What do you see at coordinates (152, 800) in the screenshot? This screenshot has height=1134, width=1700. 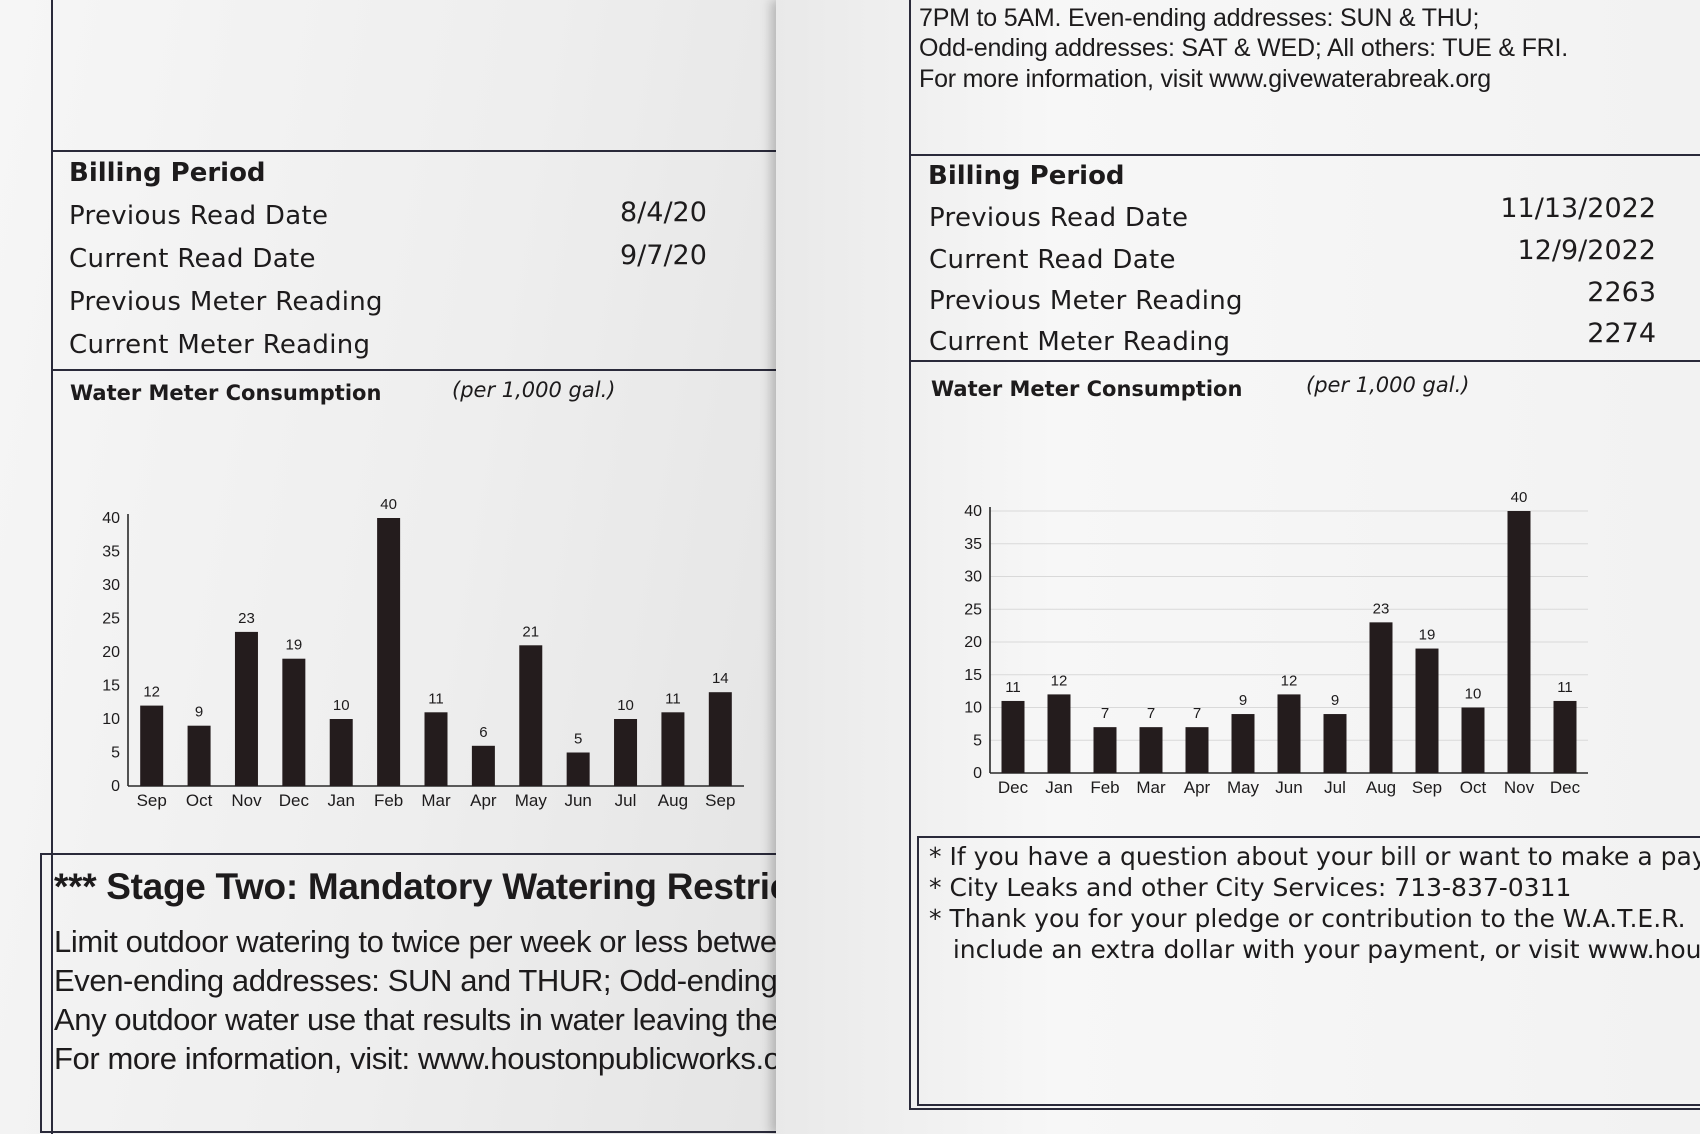 I see `x-tick-label: Sep` at bounding box center [152, 800].